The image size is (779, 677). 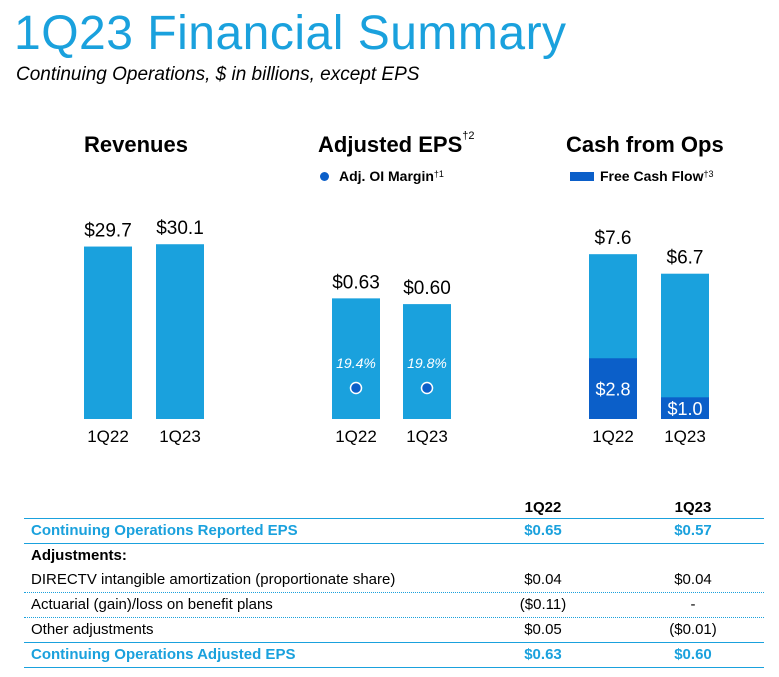 I want to click on margin-label: 19.8%, so click(x=427, y=363).